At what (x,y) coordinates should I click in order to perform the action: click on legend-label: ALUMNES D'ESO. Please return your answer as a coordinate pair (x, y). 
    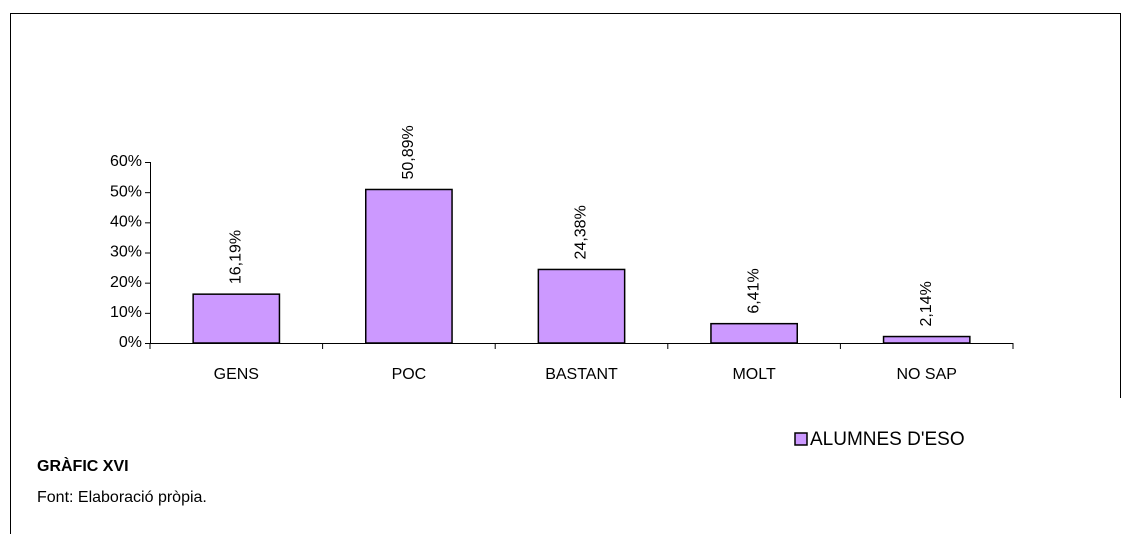
    Looking at the image, I should click on (887, 439).